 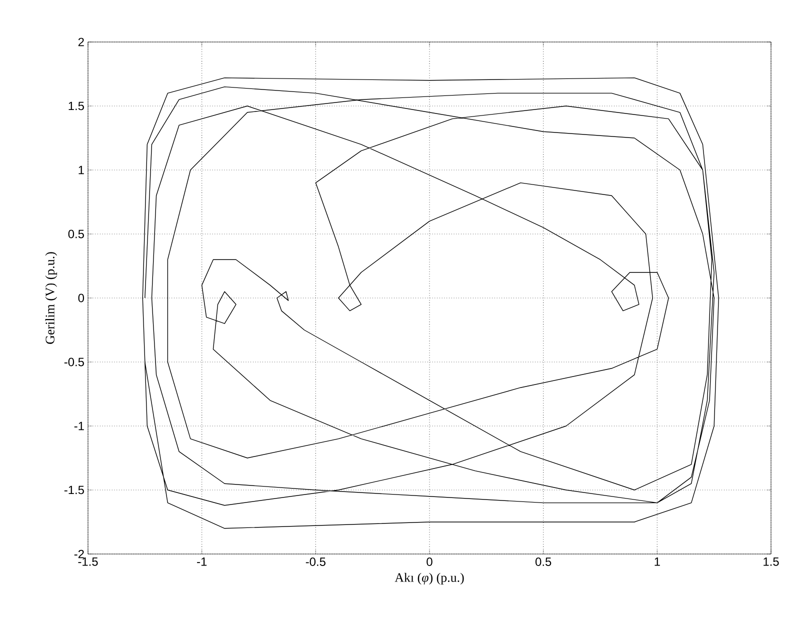 I want to click on y-tick-label: 1.5, so click(x=76, y=106).